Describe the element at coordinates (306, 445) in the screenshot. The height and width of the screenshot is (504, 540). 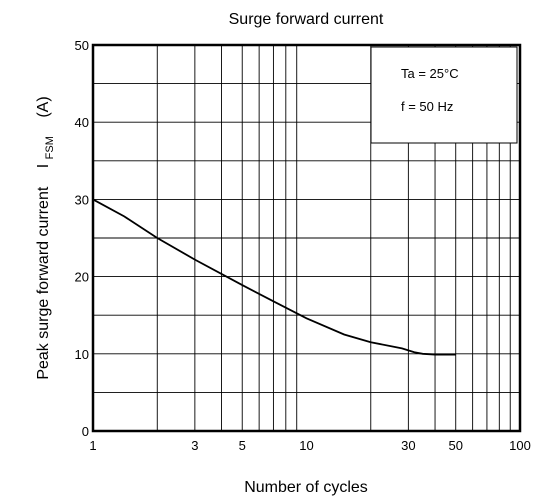
I see `x-tick-label: 10` at that location.